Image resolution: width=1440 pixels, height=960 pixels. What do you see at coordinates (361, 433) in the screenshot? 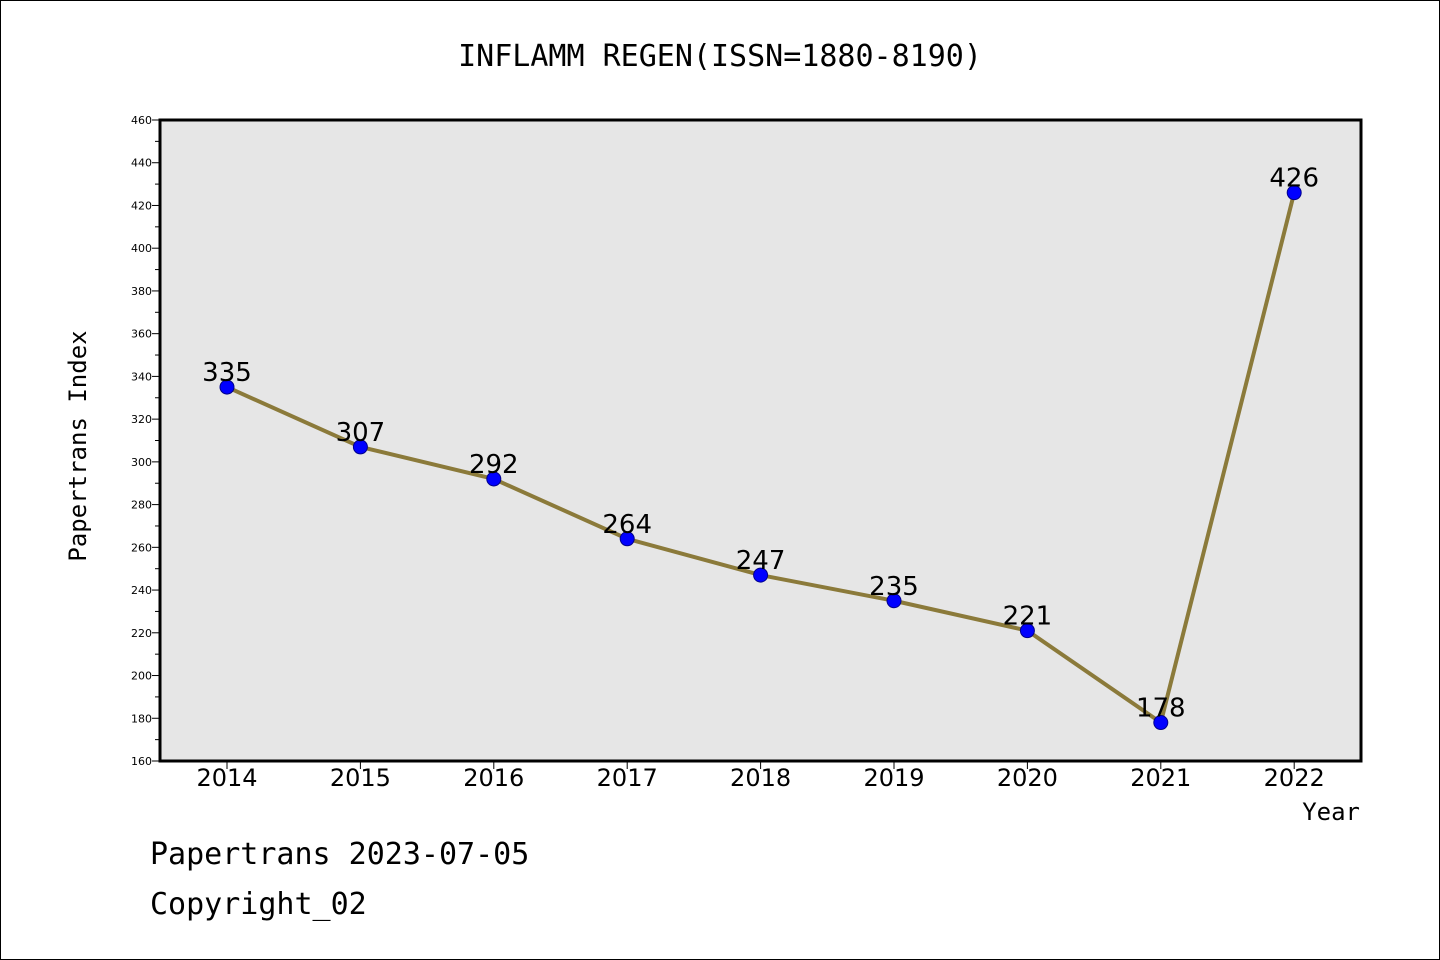
I see `data-value-label: 307` at bounding box center [361, 433].